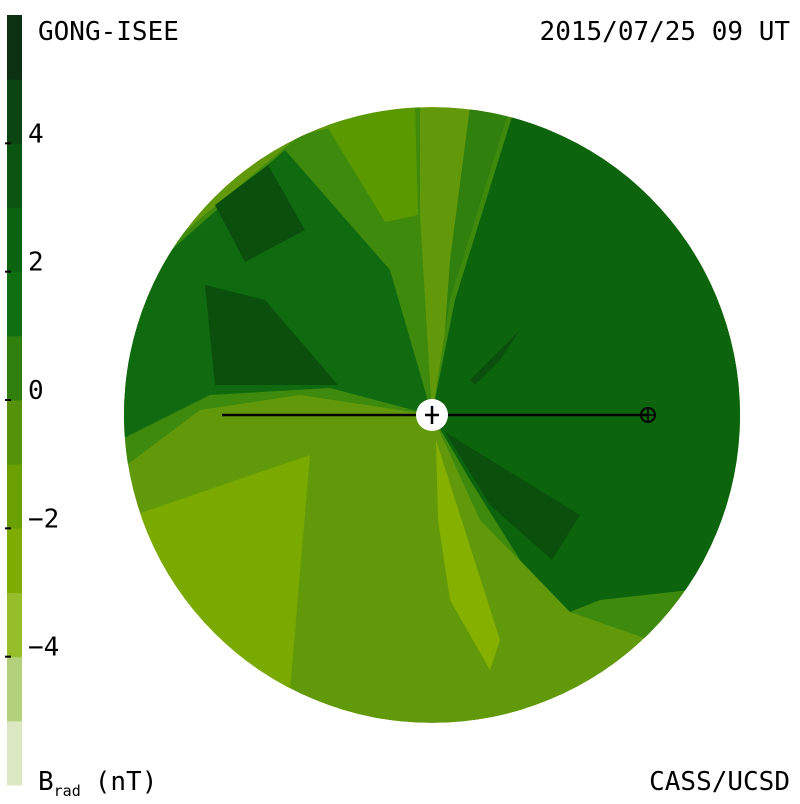 This screenshot has width=800, height=804. Describe the element at coordinates (36, 134) in the screenshot. I see `colorbar-tick-label: 4` at that location.